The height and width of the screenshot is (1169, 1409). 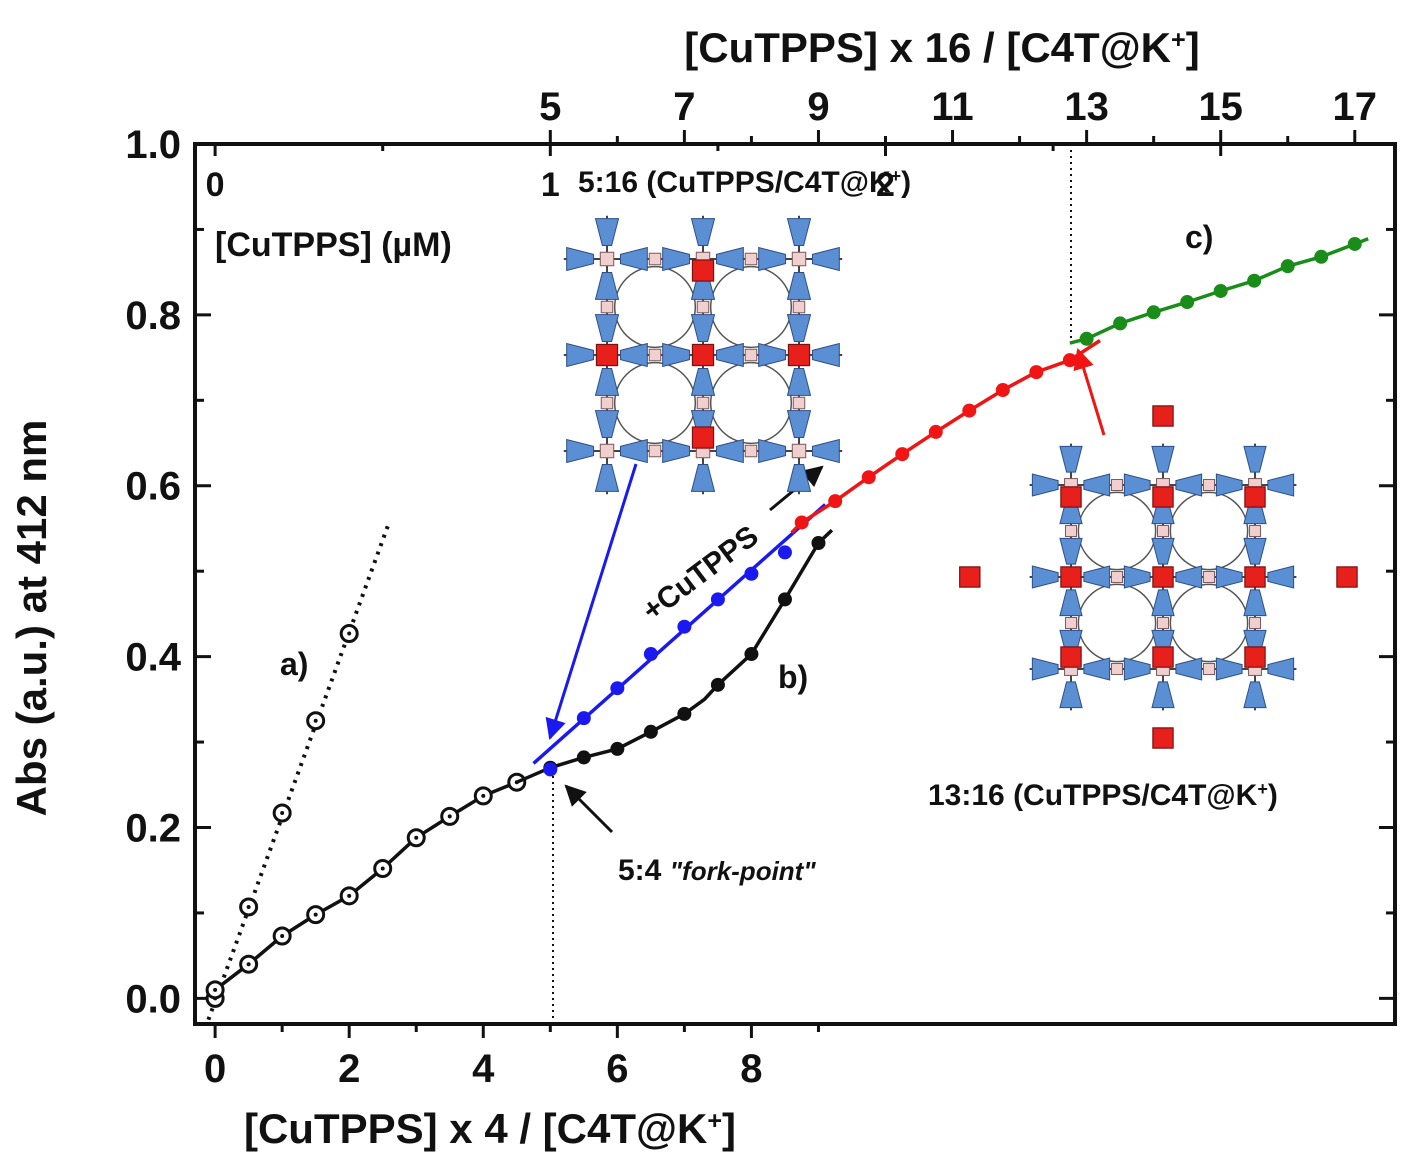 I want to click on y-tick-label: 0.8, so click(x=153, y=316).